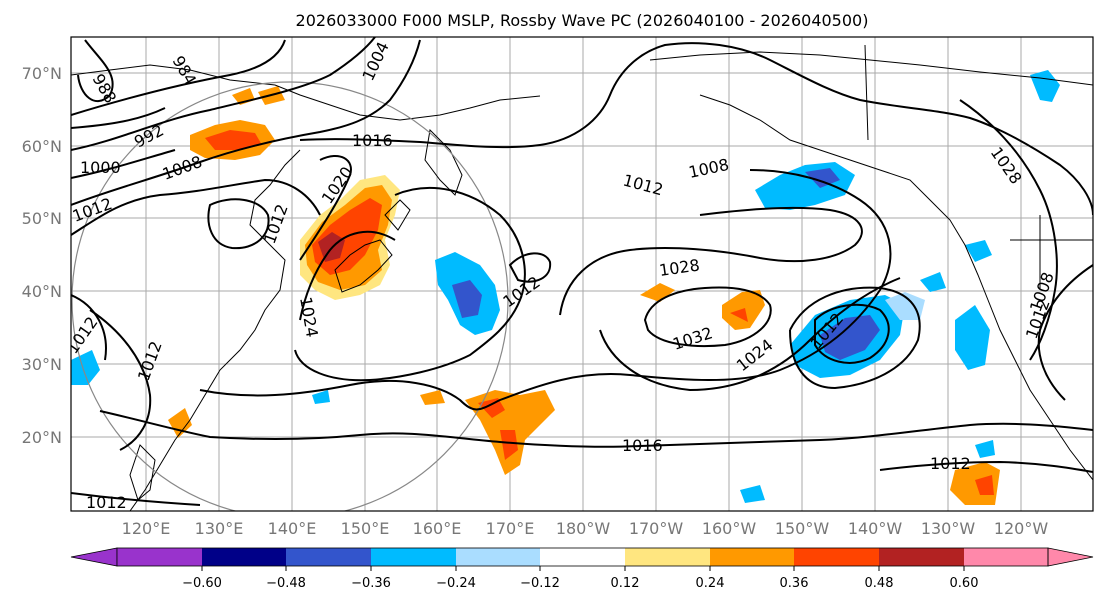 The width and height of the screenshot is (1105, 604). I want to click on latitude-labels: 70°N 60°N 50°N 40°N 30°N 20°N, so click(42, 255).